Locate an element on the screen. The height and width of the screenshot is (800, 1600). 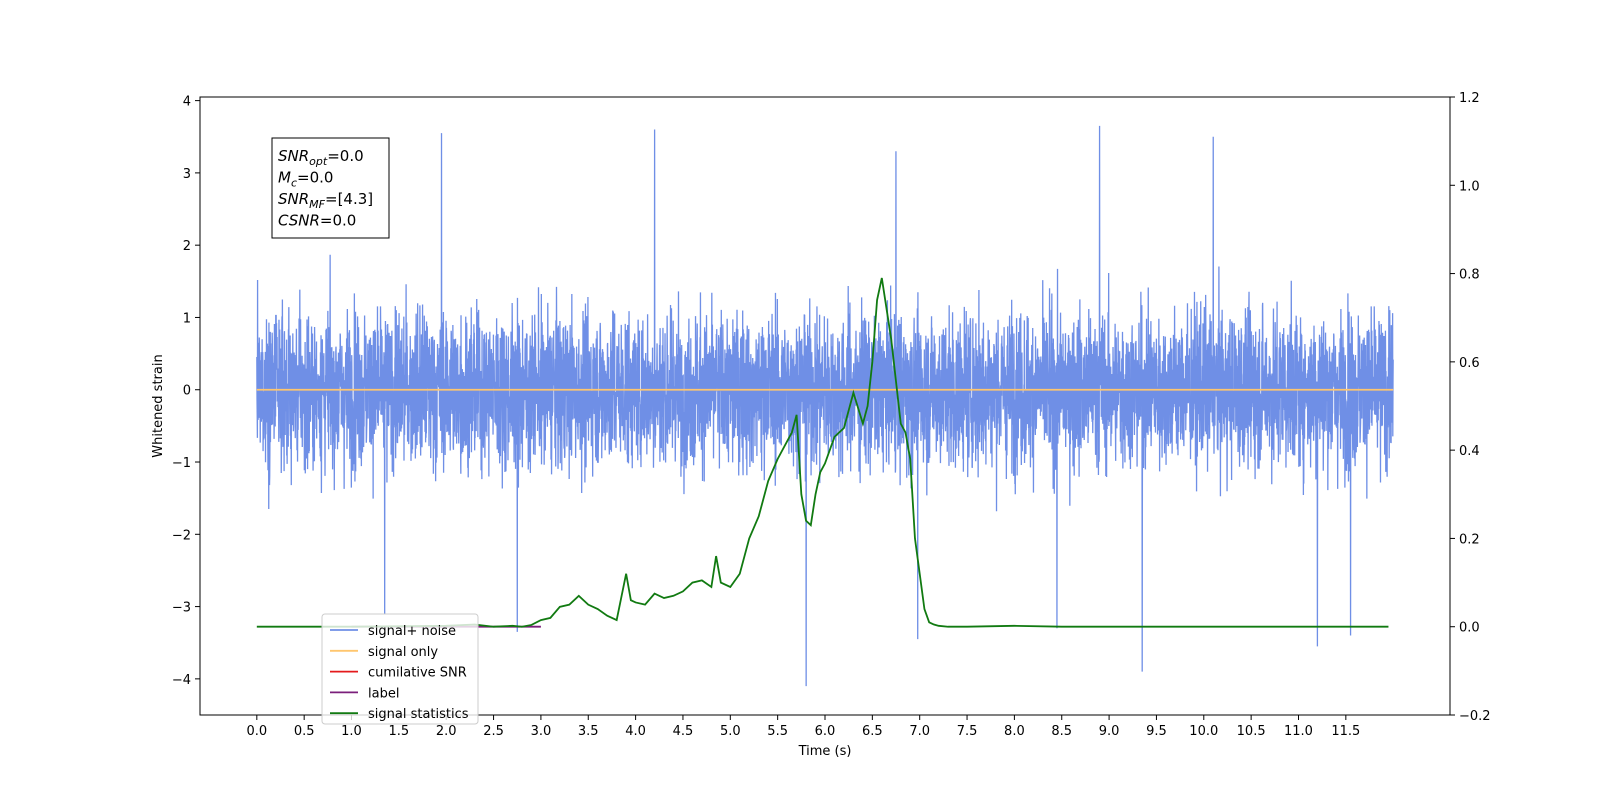
x-tick-label: 3.0 is located at coordinates (541, 731).